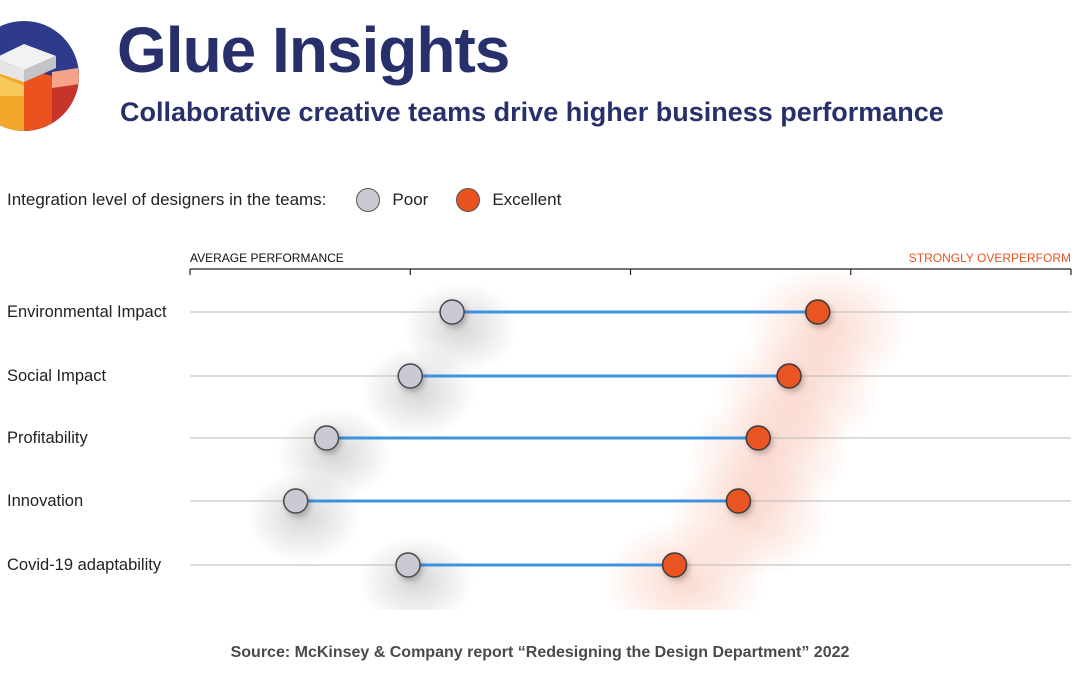  Describe the element at coordinates (527, 199) in the screenshot. I see `legend-label-excellent: Excellent` at that location.